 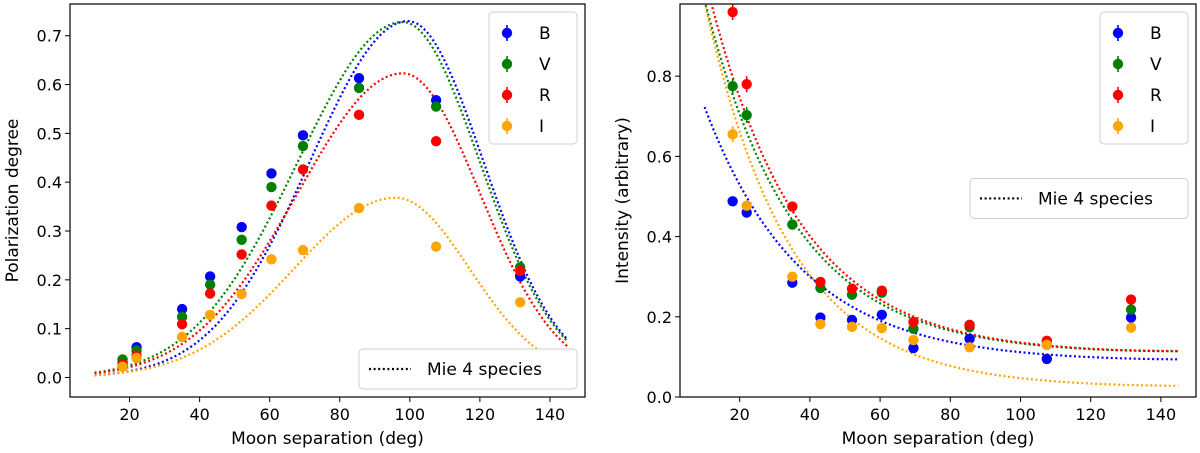 I want to click on intensity-legend-marker-v, so click(x=1118, y=64).